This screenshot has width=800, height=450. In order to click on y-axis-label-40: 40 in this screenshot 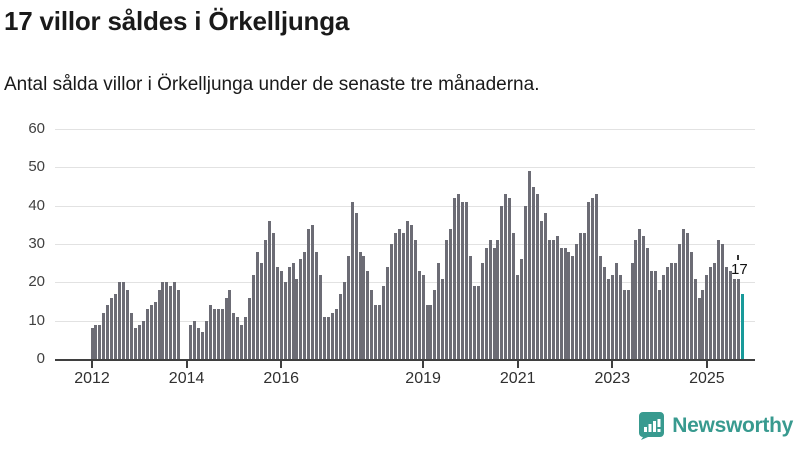, I will do `click(36, 205)`.